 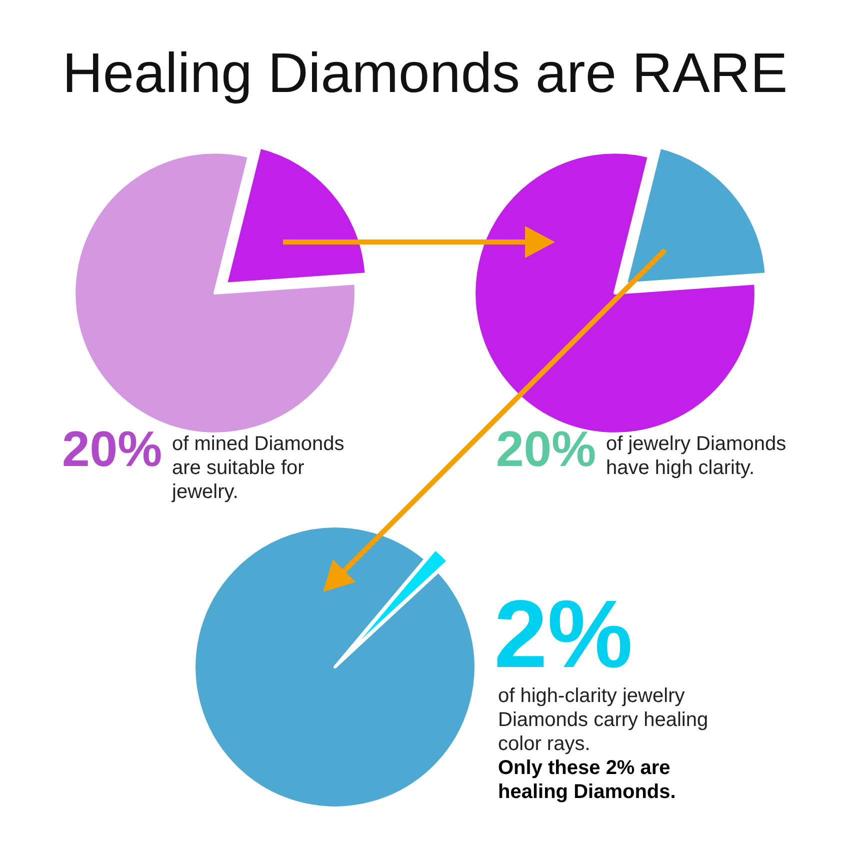 What do you see at coordinates (587, 780) in the screenshot?
I see `text: Only these 2% are healing Diamonds.` at bounding box center [587, 780].